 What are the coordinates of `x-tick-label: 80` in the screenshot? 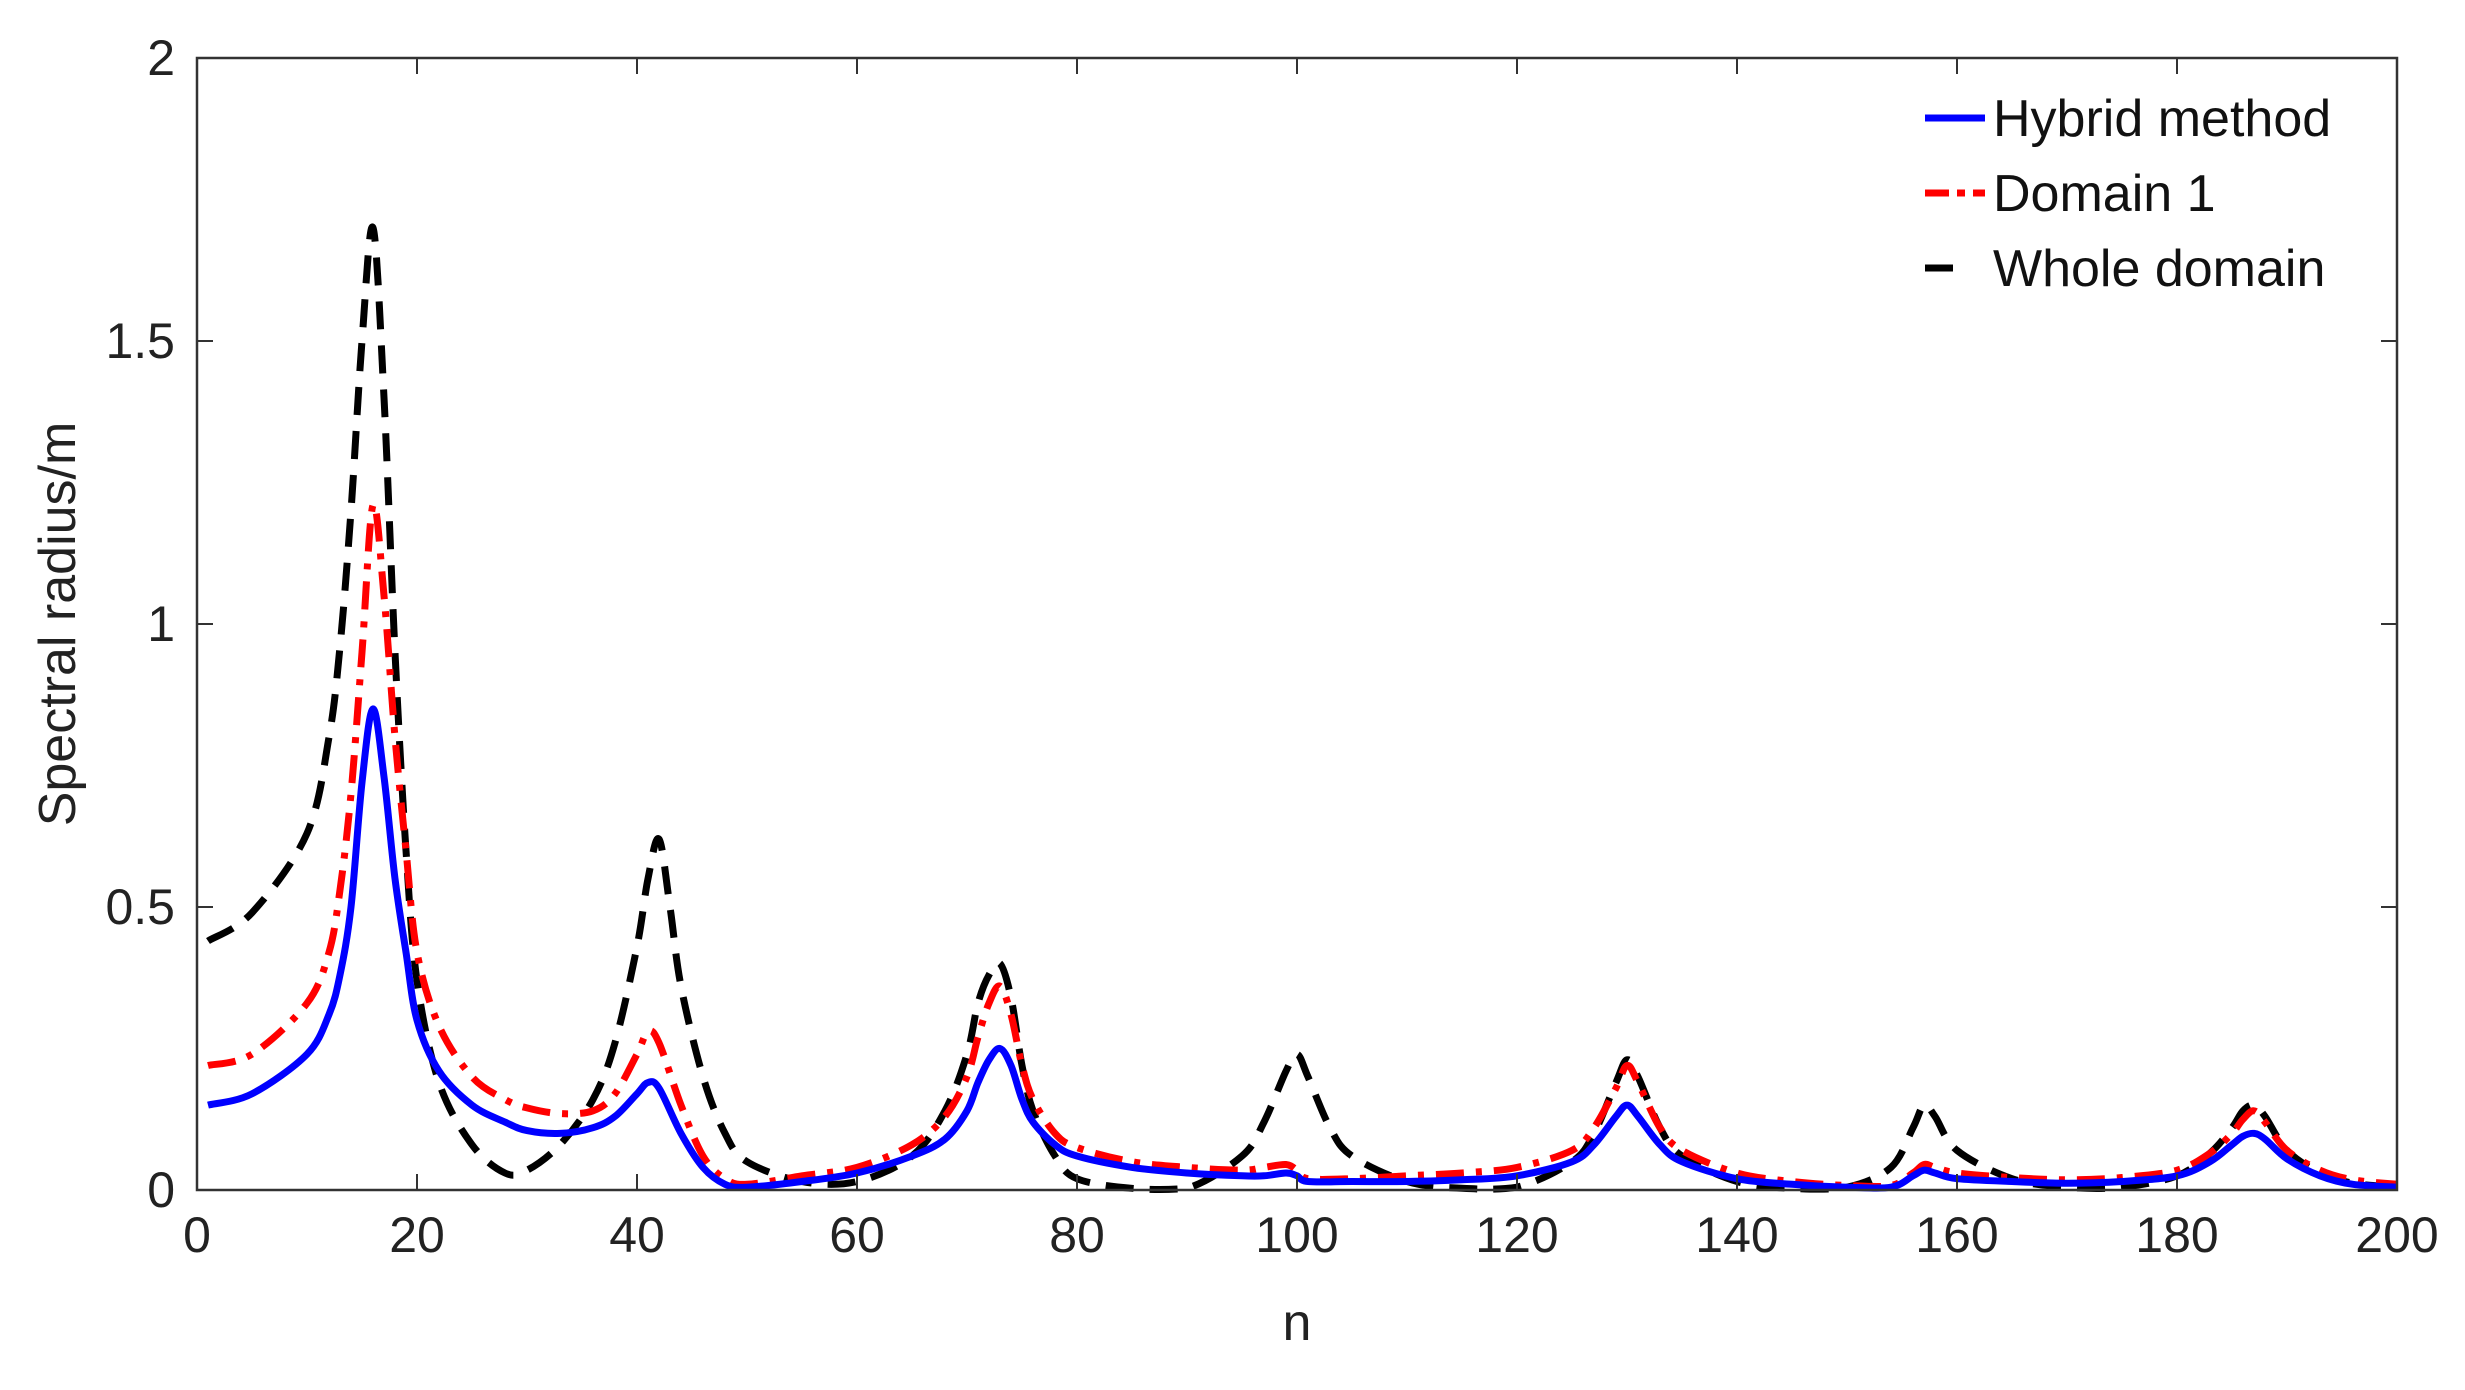 It's located at (1077, 1235).